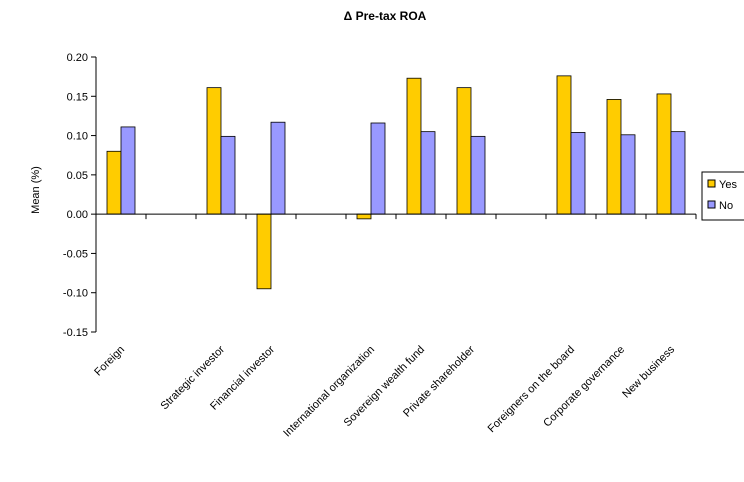 The image size is (744, 482). I want to click on chart-title: Δ Pre-tax ROA, so click(385, 16).